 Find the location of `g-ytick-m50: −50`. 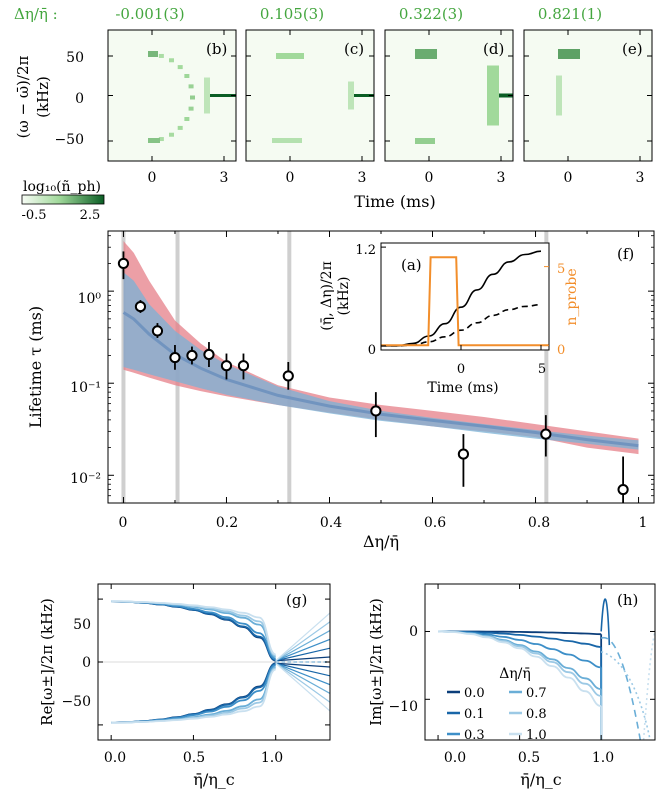

g-ytick-m50: −50 is located at coordinates (76, 702).